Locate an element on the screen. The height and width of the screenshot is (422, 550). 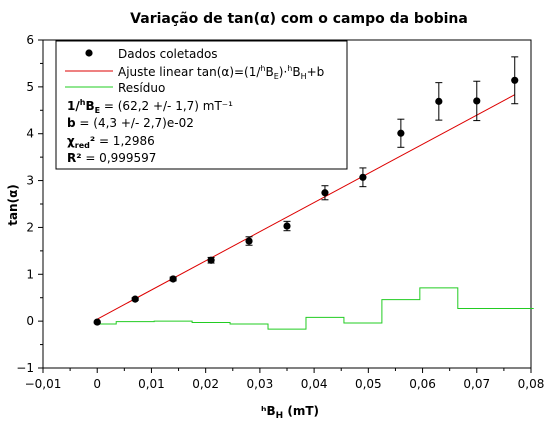
x-tick-label: −0,01 is located at coordinates (43, 384).